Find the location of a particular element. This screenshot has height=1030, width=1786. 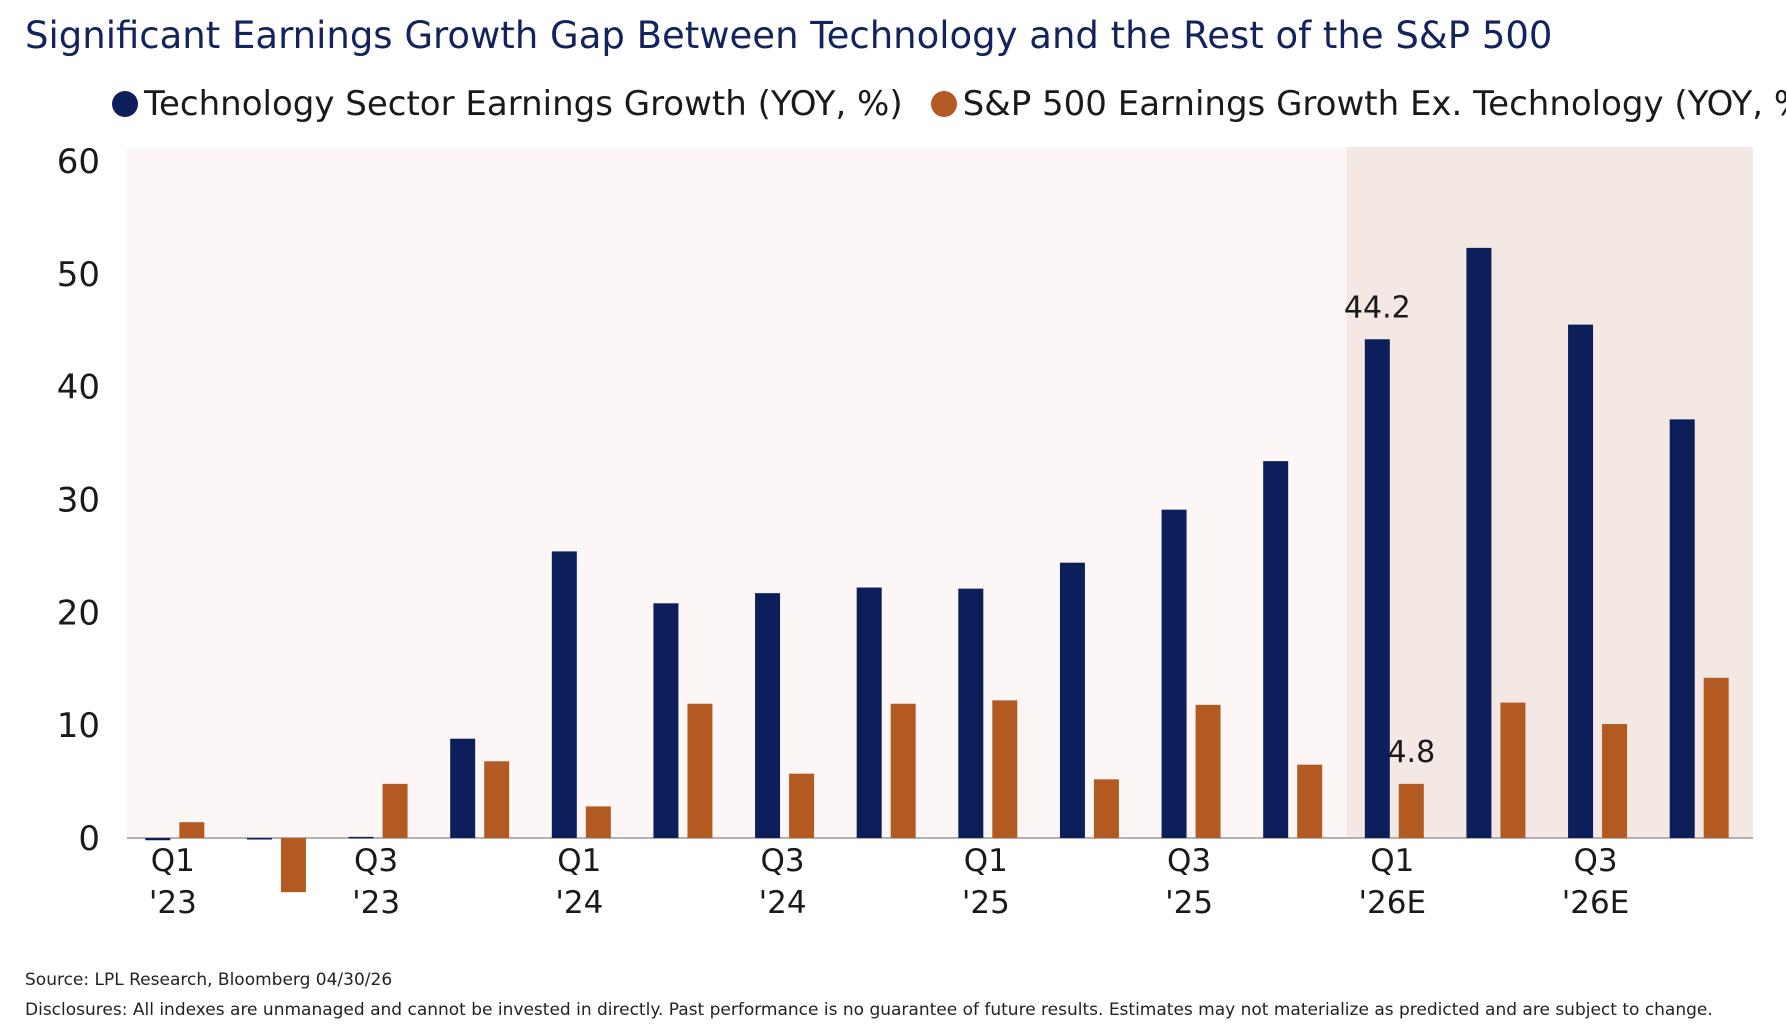

y-tick-label: 10 is located at coordinates (78, 726).